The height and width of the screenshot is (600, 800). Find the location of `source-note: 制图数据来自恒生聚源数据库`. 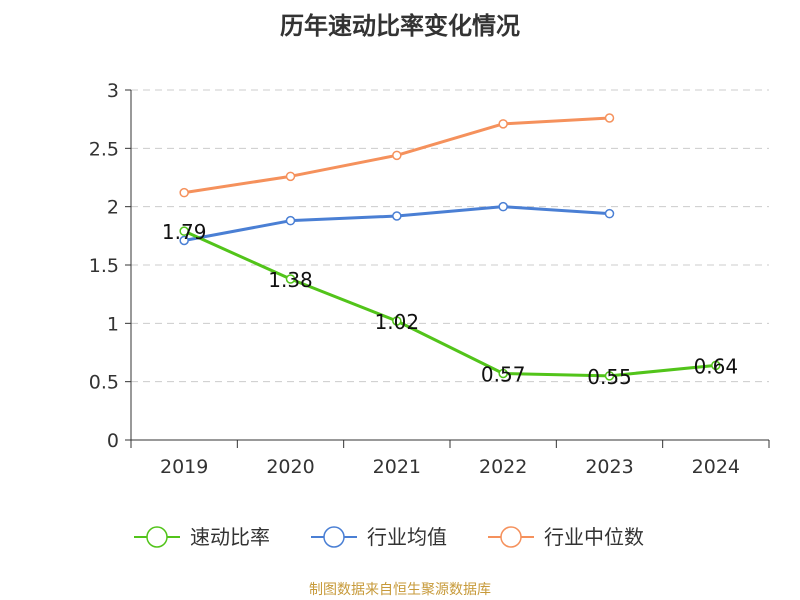

source-note: 制图数据来自恒生聚源数据库 is located at coordinates (400, 590).